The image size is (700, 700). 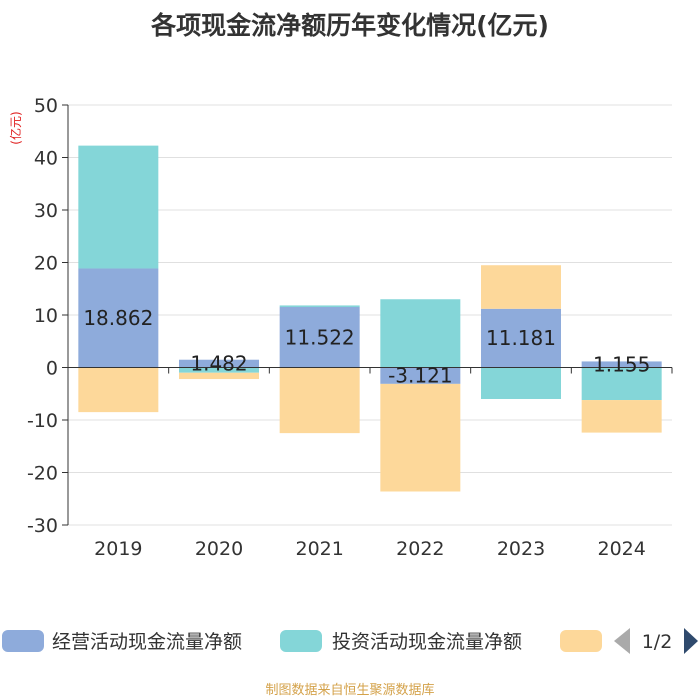 What do you see at coordinates (349, 690) in the screenshot?
I see `source-footer: 制图数据来自恒生聚源数据库` at bounding box center [349, 690].